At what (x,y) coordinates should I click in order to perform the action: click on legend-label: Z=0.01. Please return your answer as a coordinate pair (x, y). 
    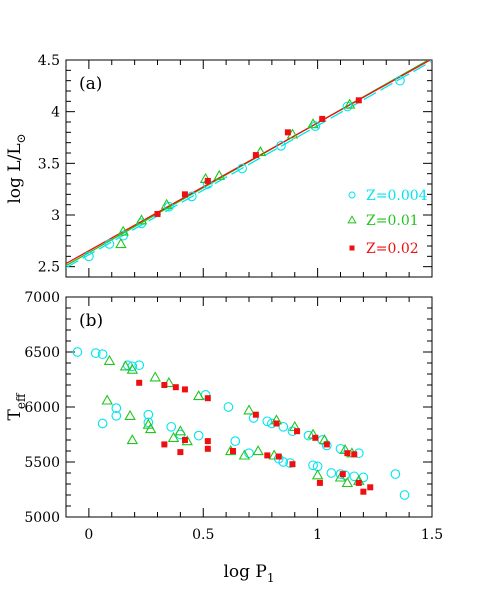
    Looking at the image, I should click on (392, 221).